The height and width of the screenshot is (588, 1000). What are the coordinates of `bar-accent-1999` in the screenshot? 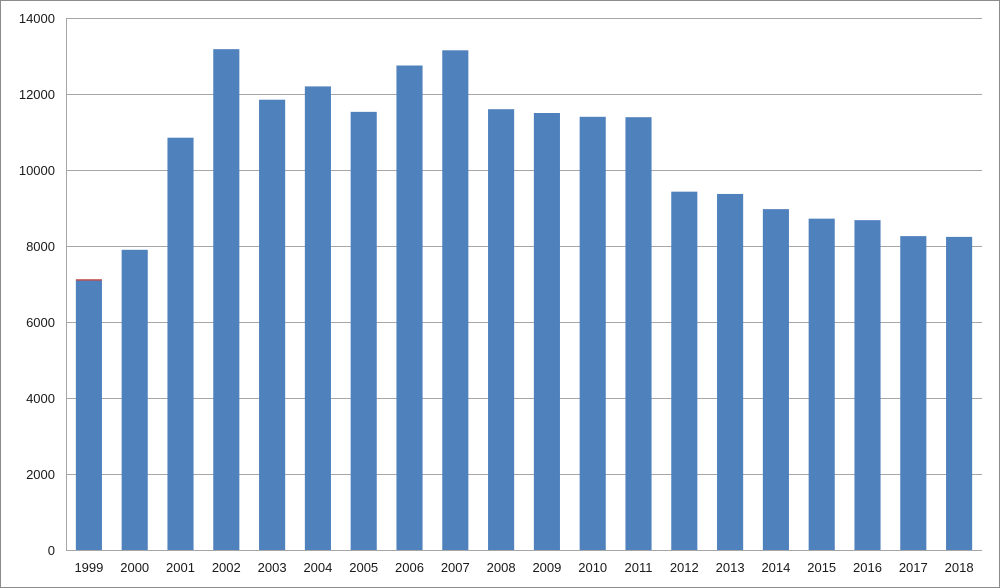 It's located at (88, 280).